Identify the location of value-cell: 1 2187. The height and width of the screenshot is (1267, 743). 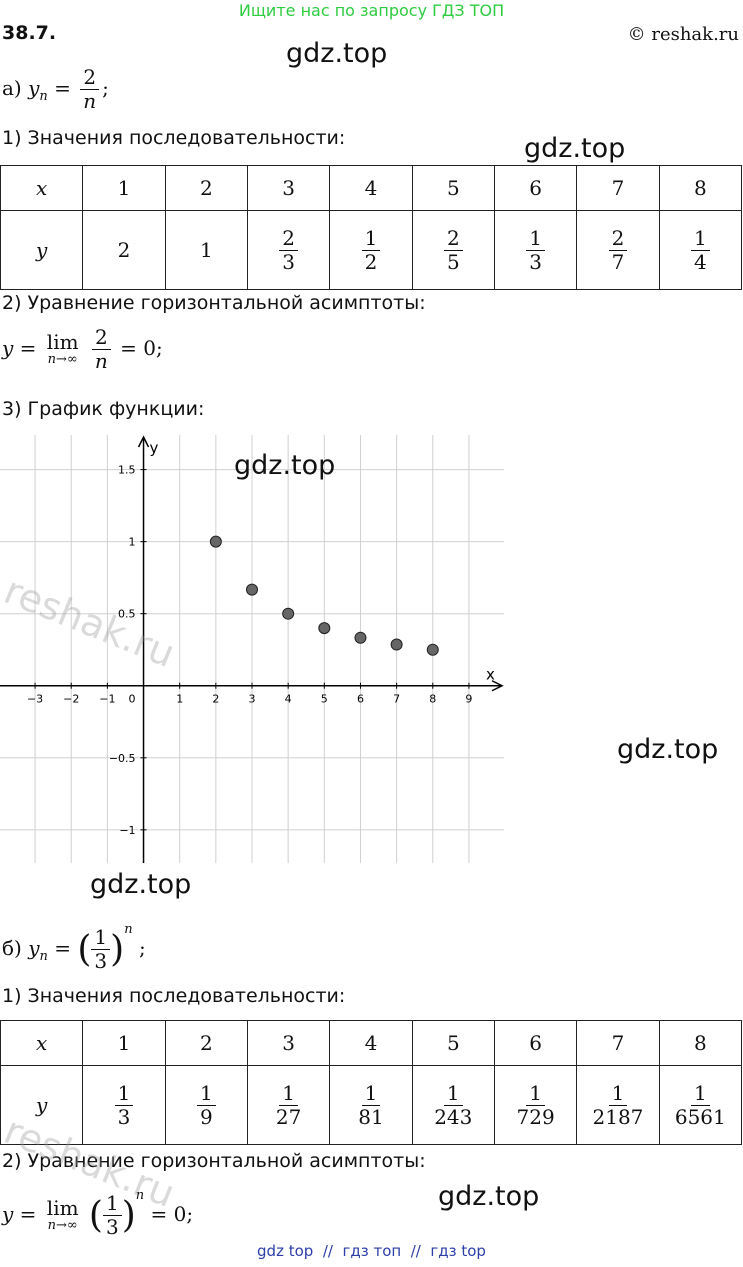
(618, 1105).